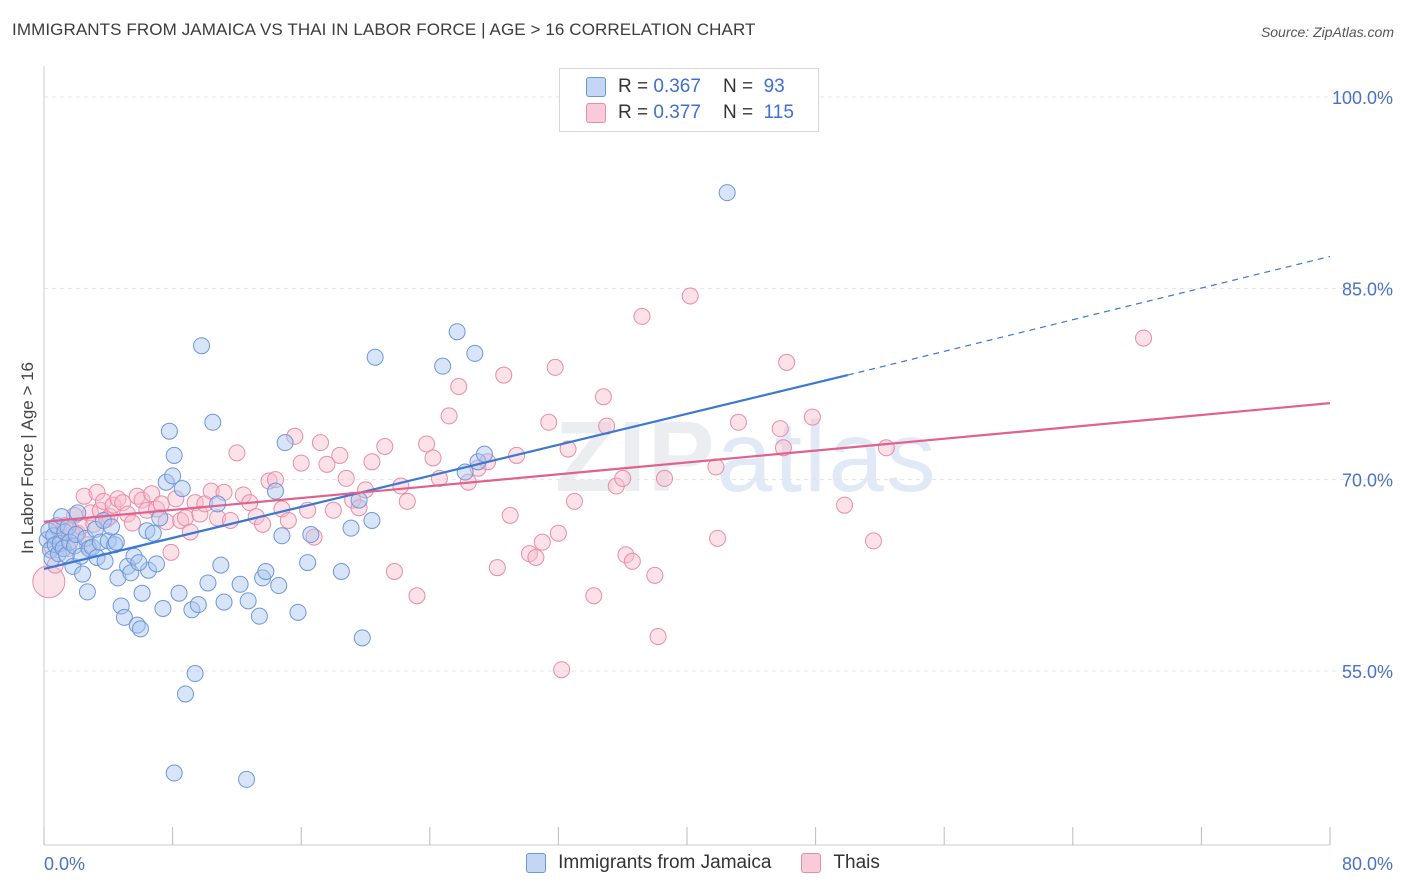 The width and height of the screenshot is (1406, 892). I want to click on series-swatch-thai, so click(811, 863).